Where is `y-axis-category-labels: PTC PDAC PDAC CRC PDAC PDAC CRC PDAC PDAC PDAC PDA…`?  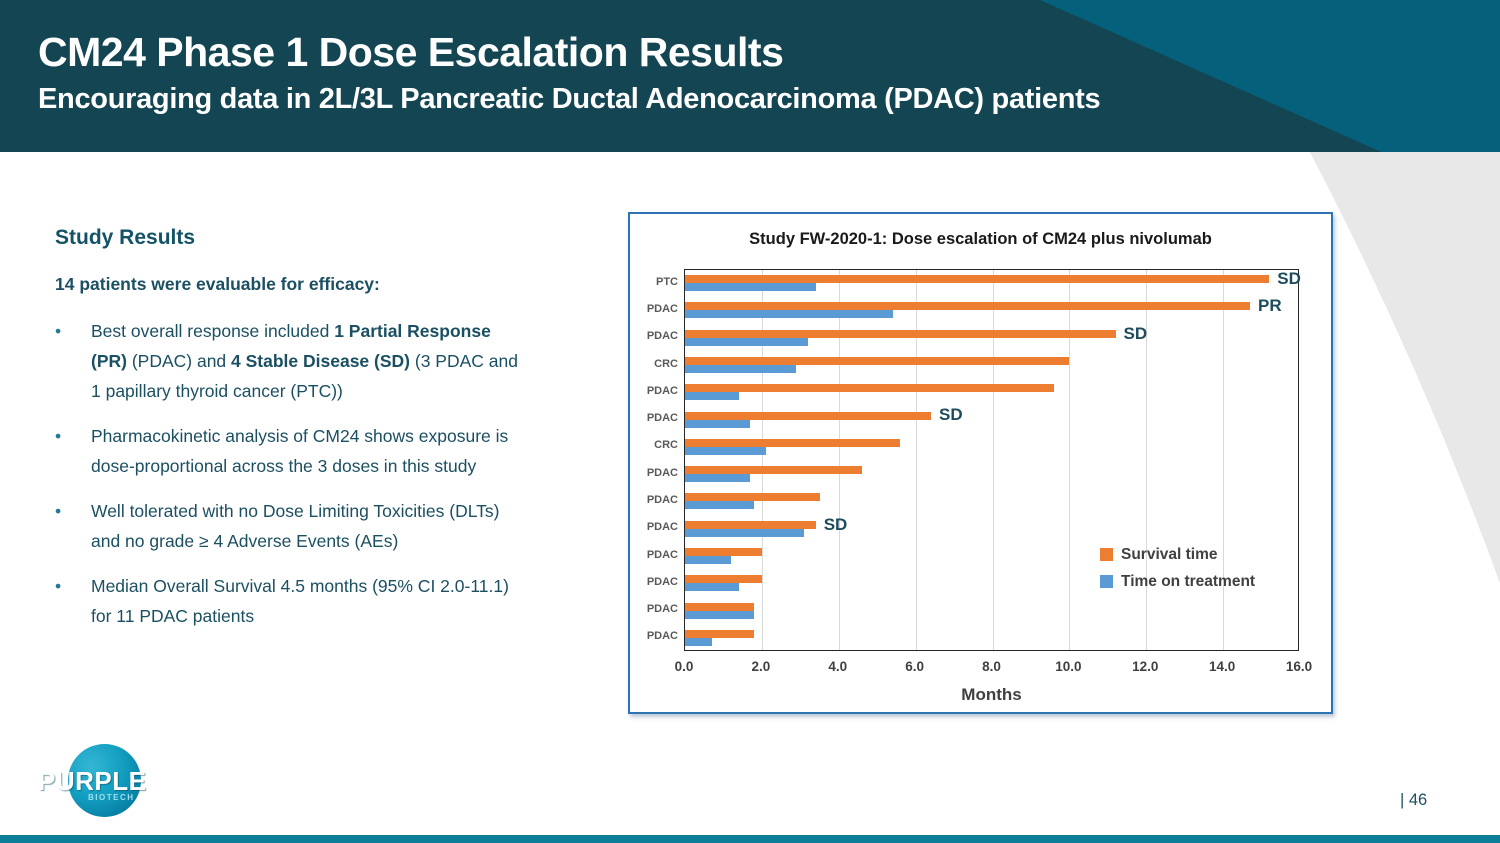
y-axis-category-labels: PTC PDAC PDAC CRC PDAC PDAC CRC PDAC PDAC PDAC PDA… is located at coordinates (654, 460).